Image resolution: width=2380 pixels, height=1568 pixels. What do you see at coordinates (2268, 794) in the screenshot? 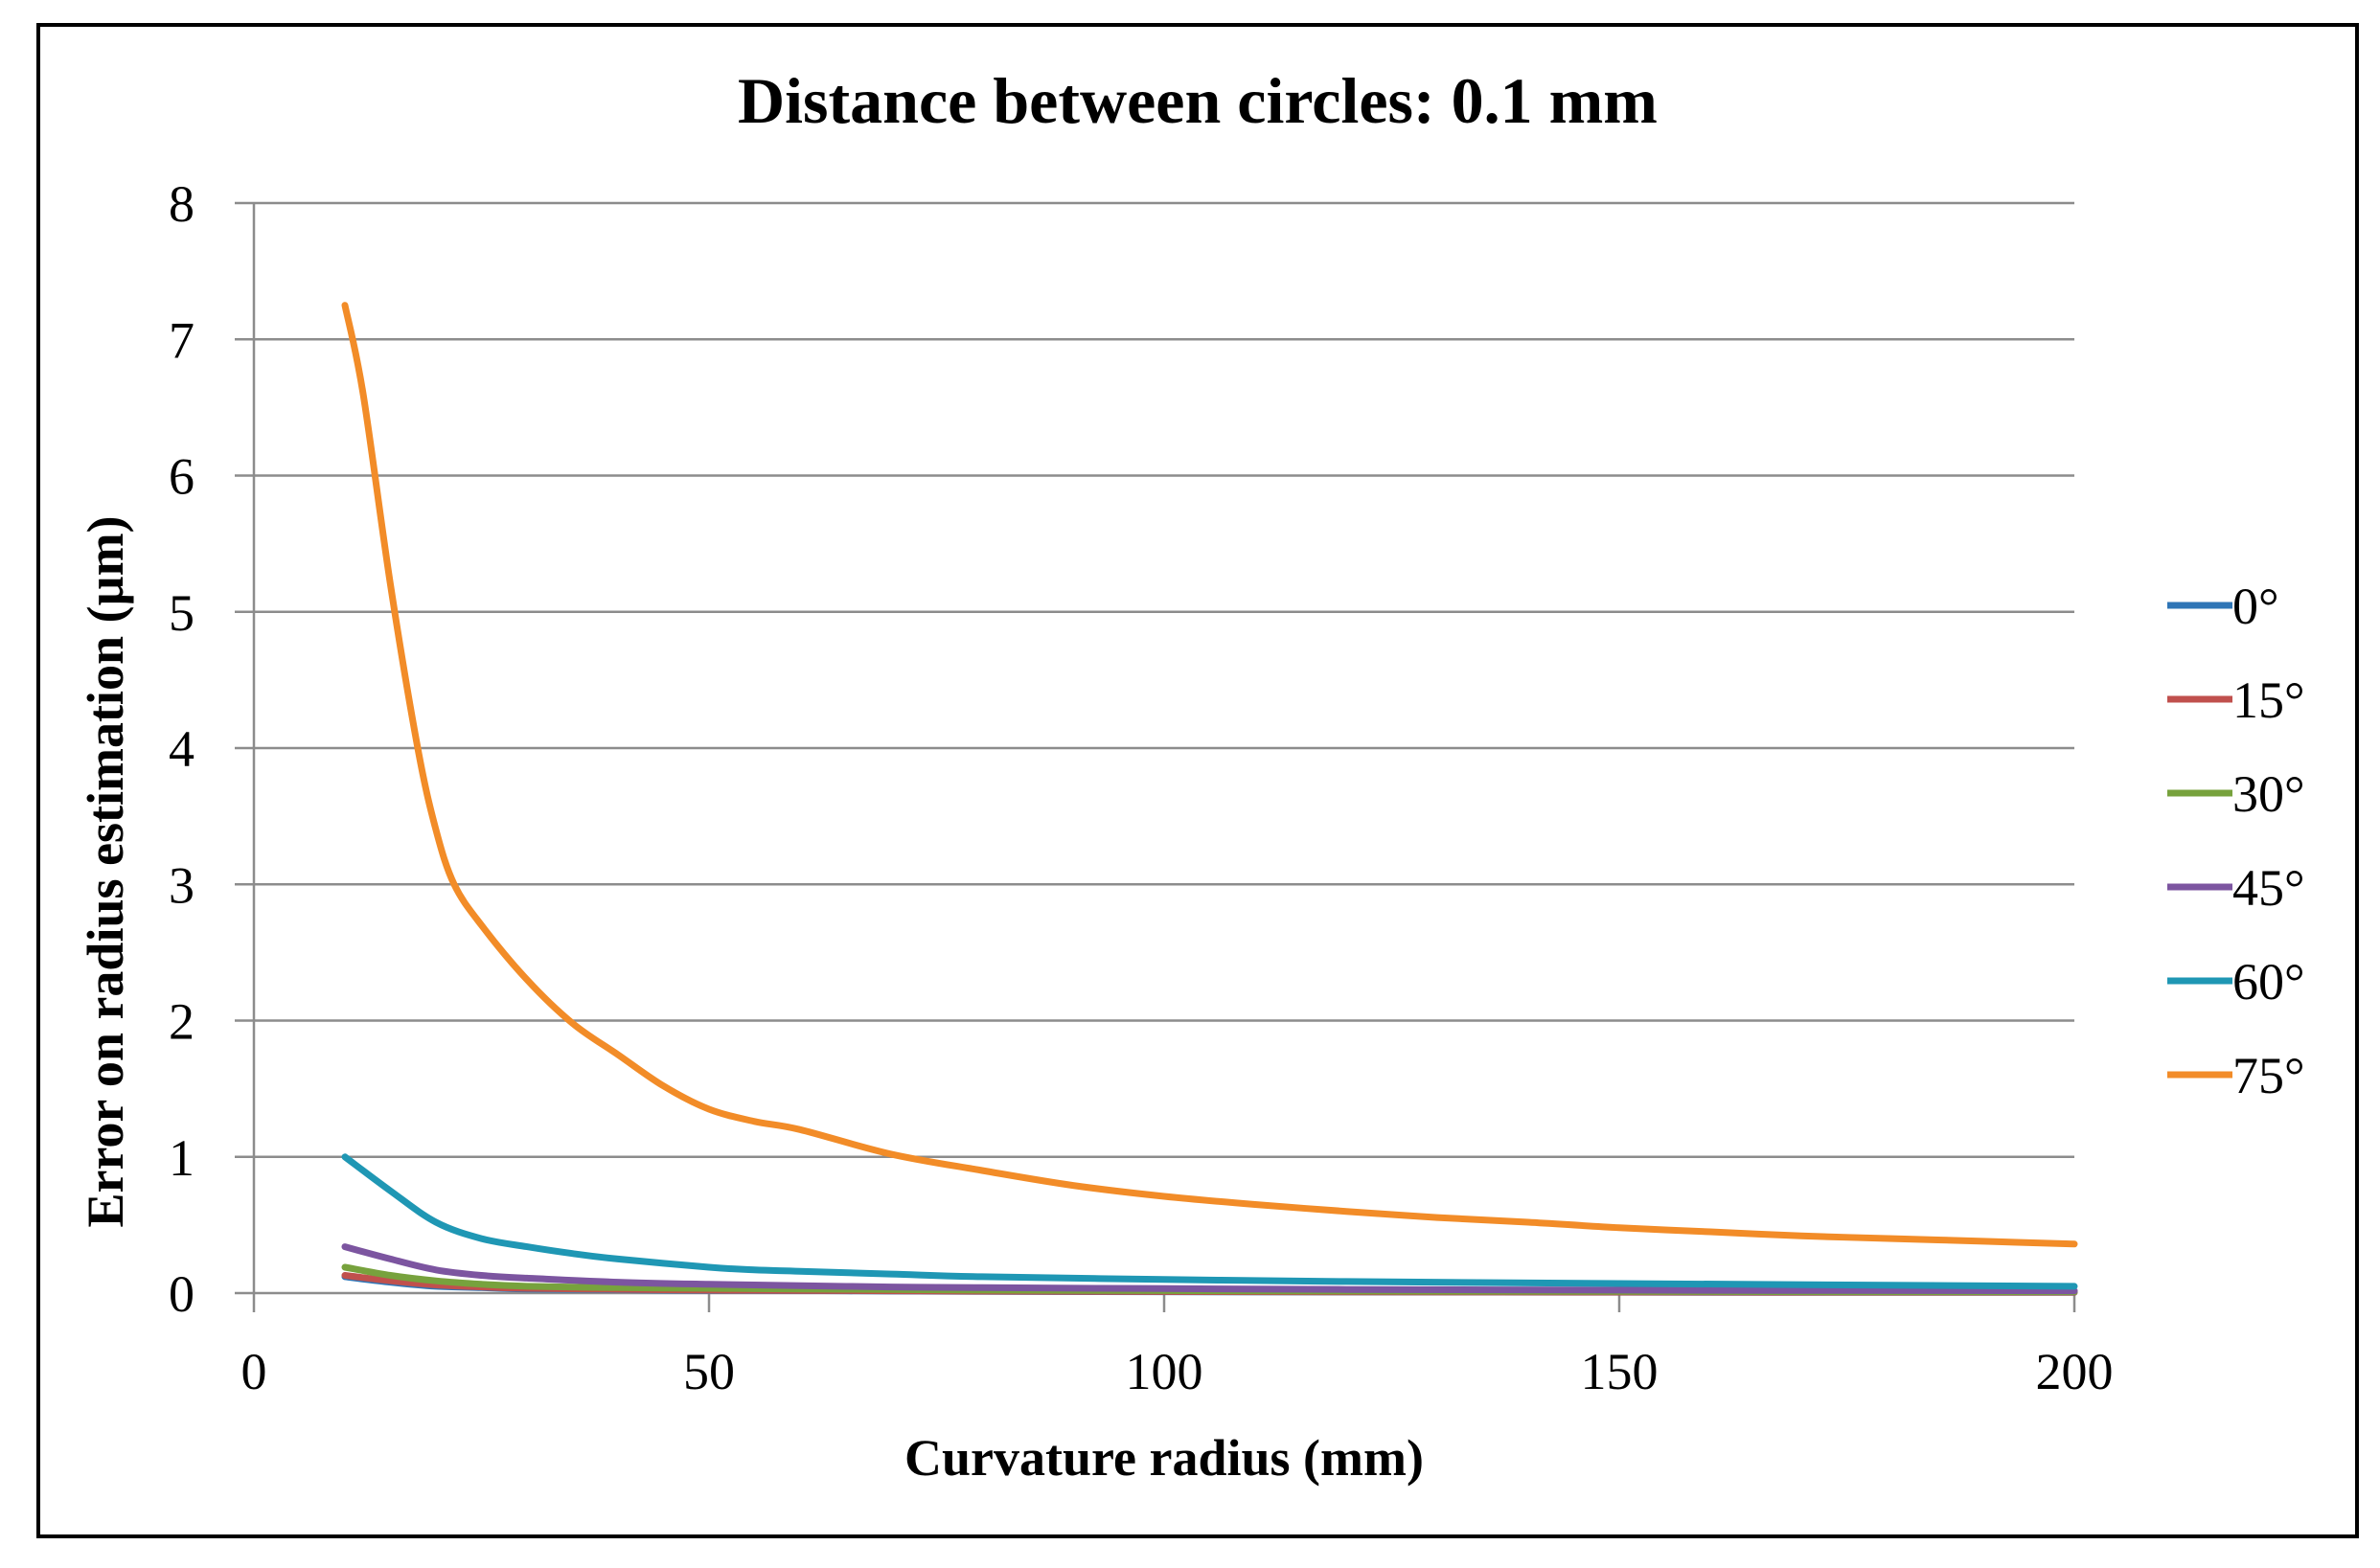
I see `legend-label-30deg: 30°` at bounding box center [2268, 794].